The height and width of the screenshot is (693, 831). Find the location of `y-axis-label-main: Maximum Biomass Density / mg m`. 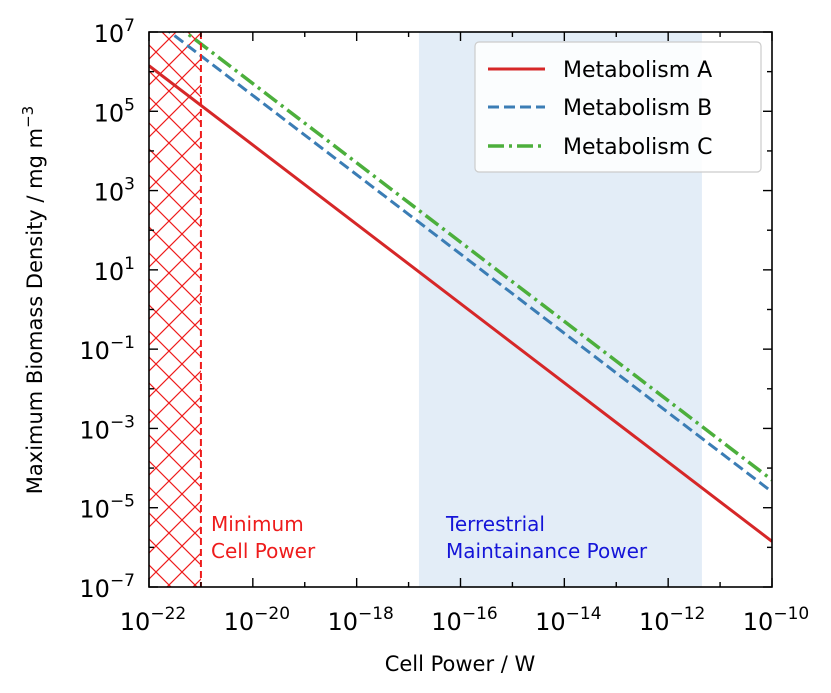

y-axis-label-main: Maximum Biomass Density / mg m is located at coordinates (35, 311).